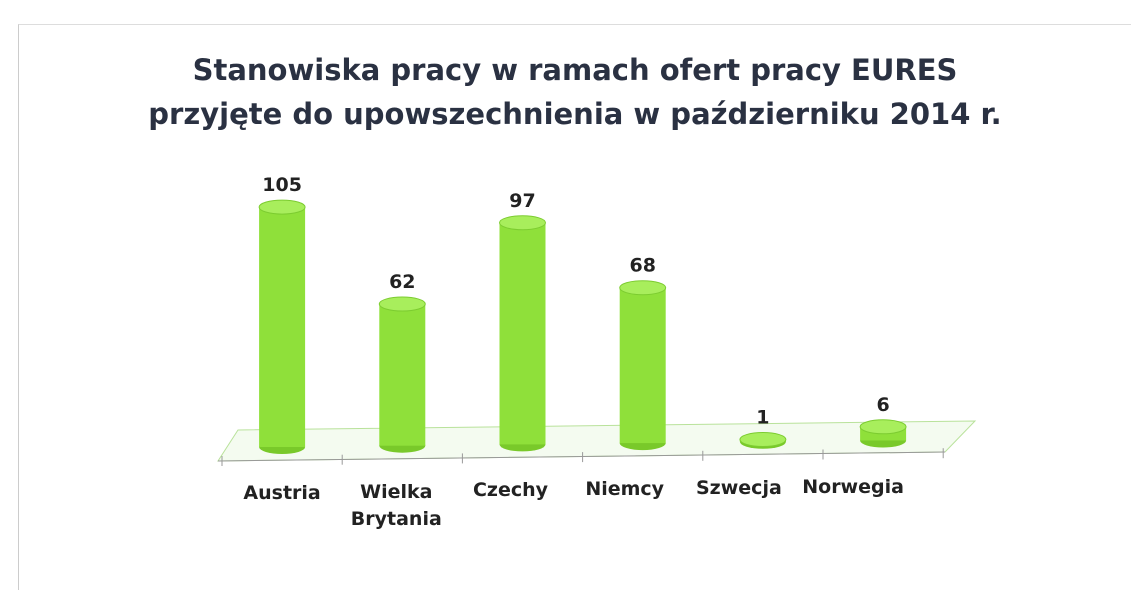 This screenshot has width=1131, height=590. I want to click on x-tick-label: Austria, so click(282, 493).